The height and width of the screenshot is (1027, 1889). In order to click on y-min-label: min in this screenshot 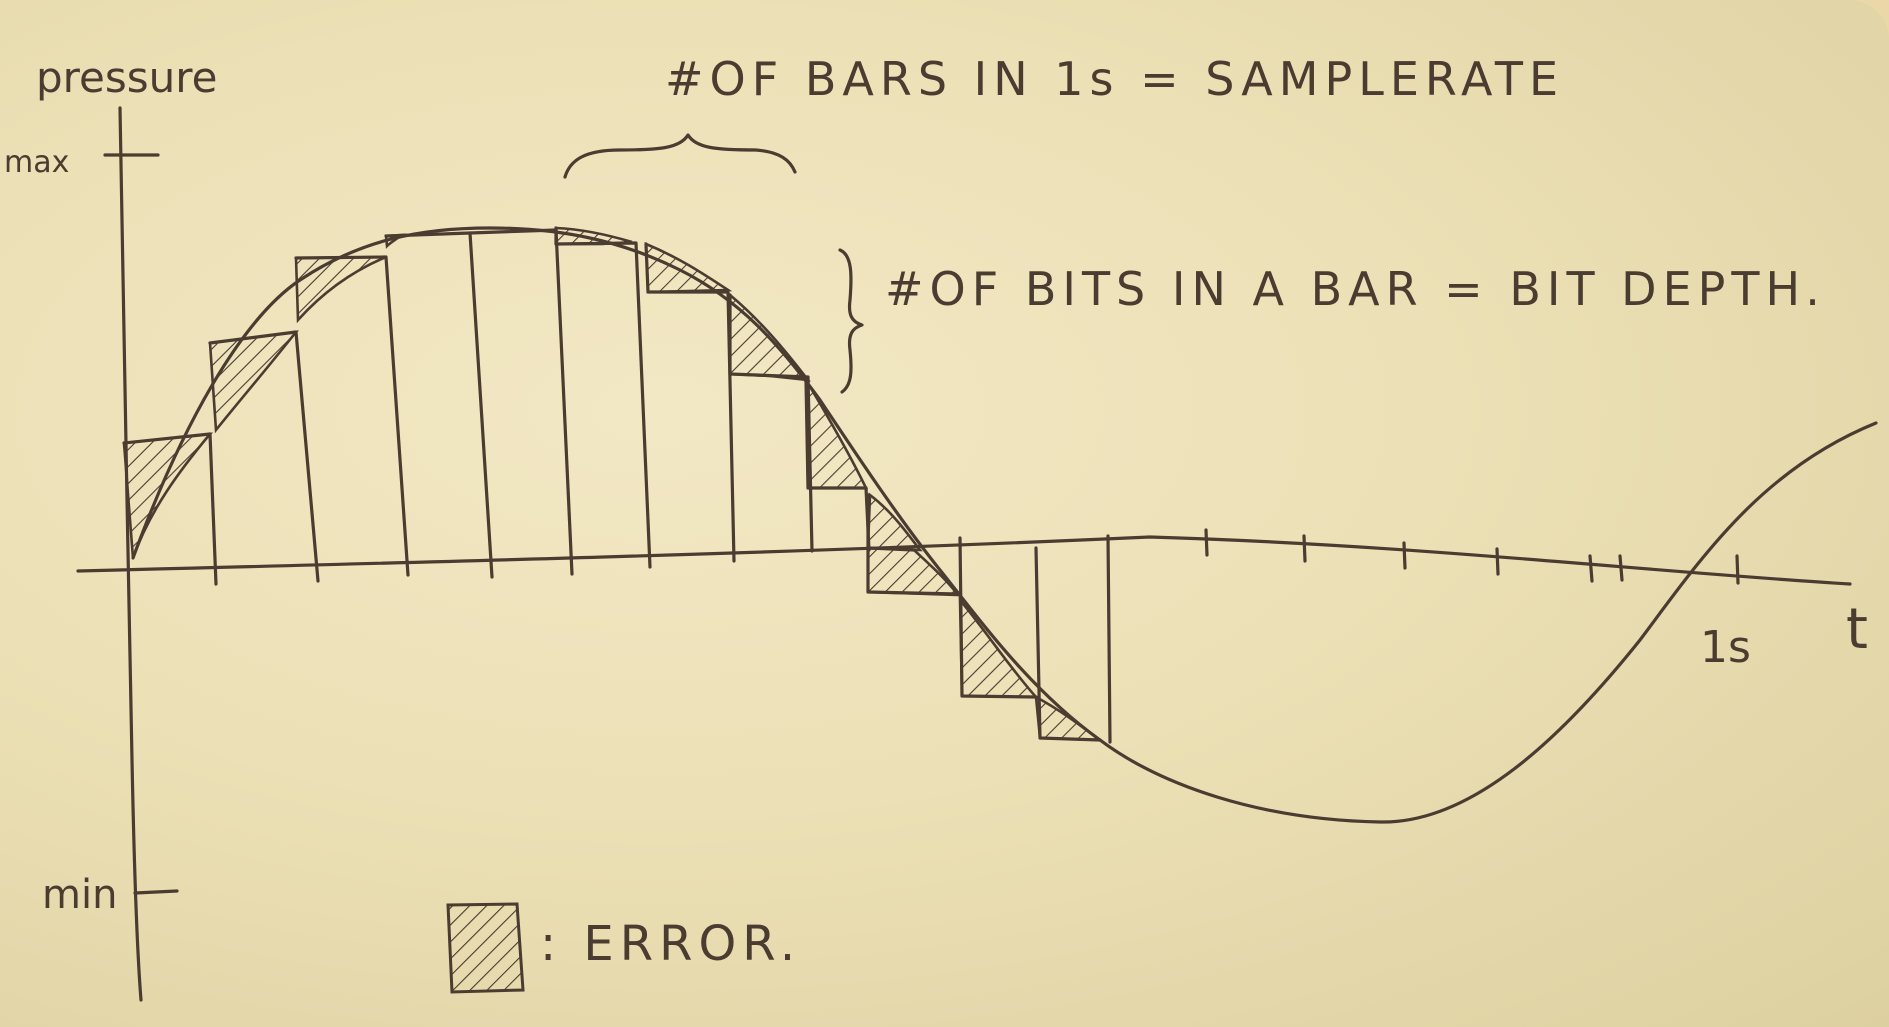, I will do `click(79, 895)`.